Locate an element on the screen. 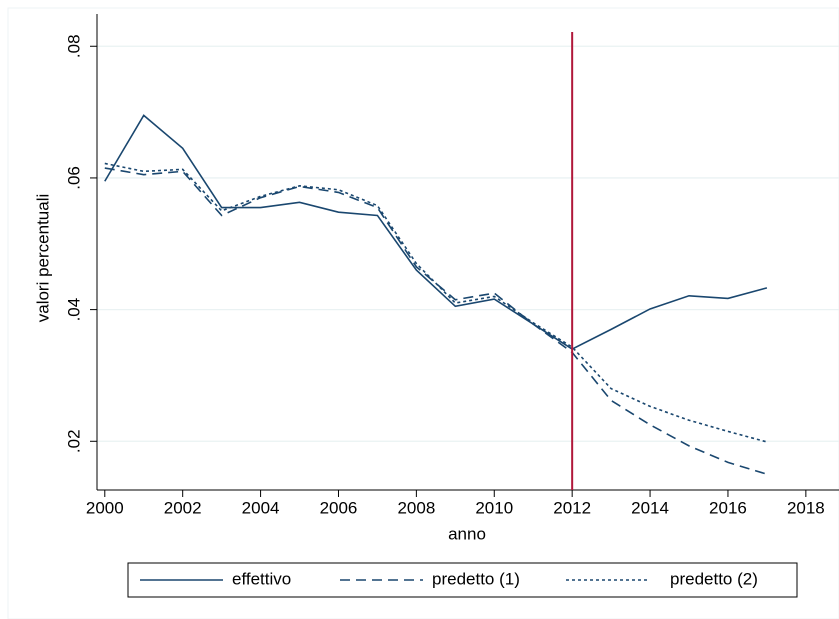 This screenshot has width=839, height=619. legend-label: predetto (1) is located at coordinates (476, 578).